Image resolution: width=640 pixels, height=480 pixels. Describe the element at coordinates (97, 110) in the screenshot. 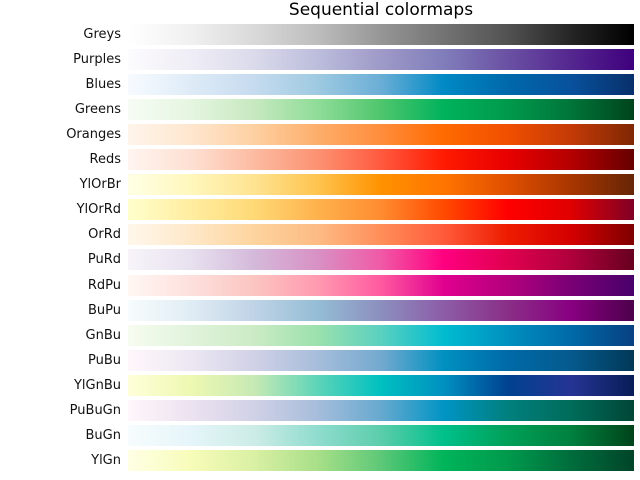

I see `colormap-label: Greens` at that location.